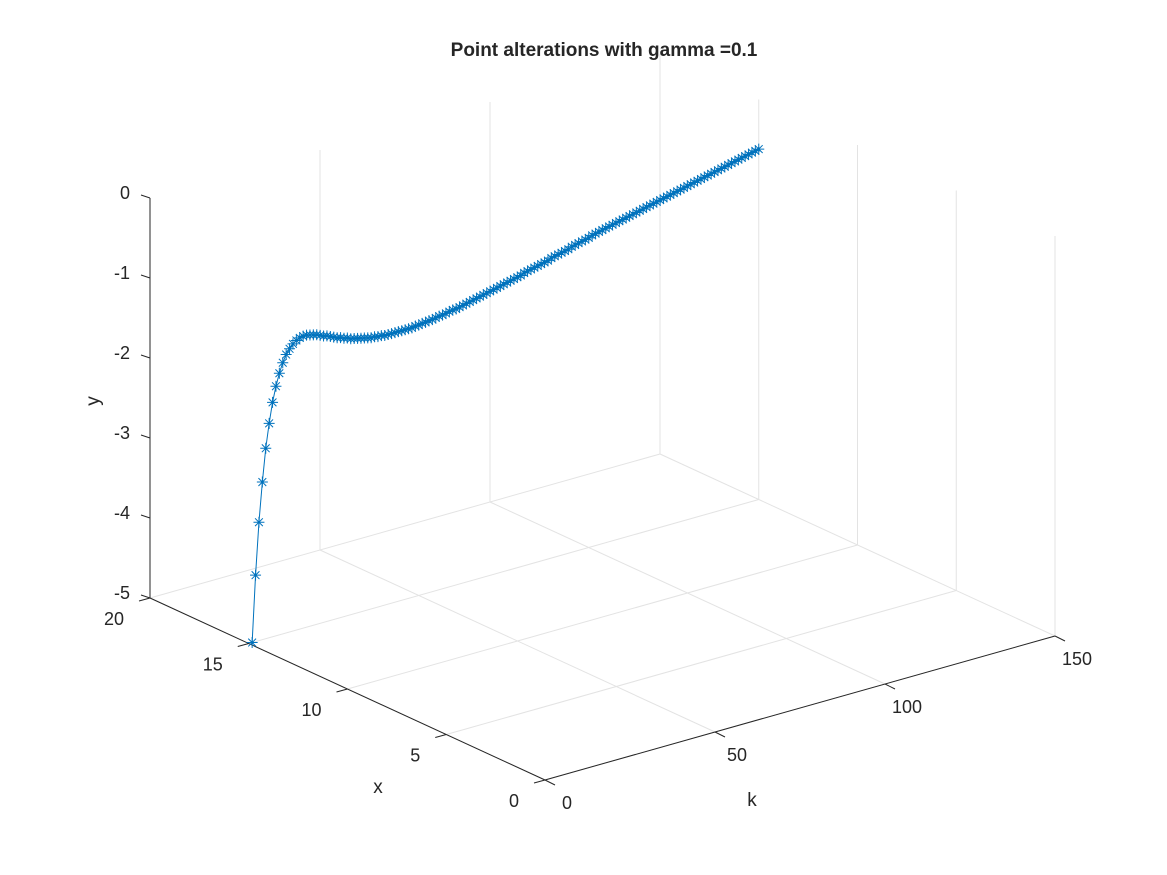 The height and width of the screenshot is (875, 1167). I want to click on chart-title: Point alterations with gamma =0.1, so click(604, 50).